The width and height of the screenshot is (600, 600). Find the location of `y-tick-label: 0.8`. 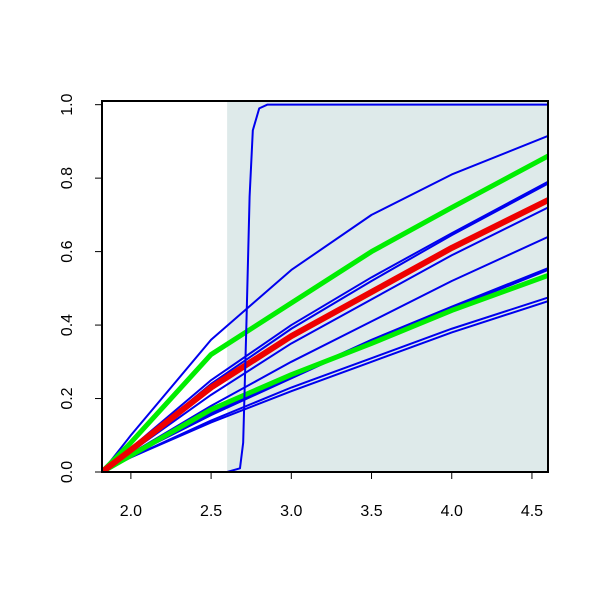

y-tick-label: 0.8 is located at coordinates (67, 178).